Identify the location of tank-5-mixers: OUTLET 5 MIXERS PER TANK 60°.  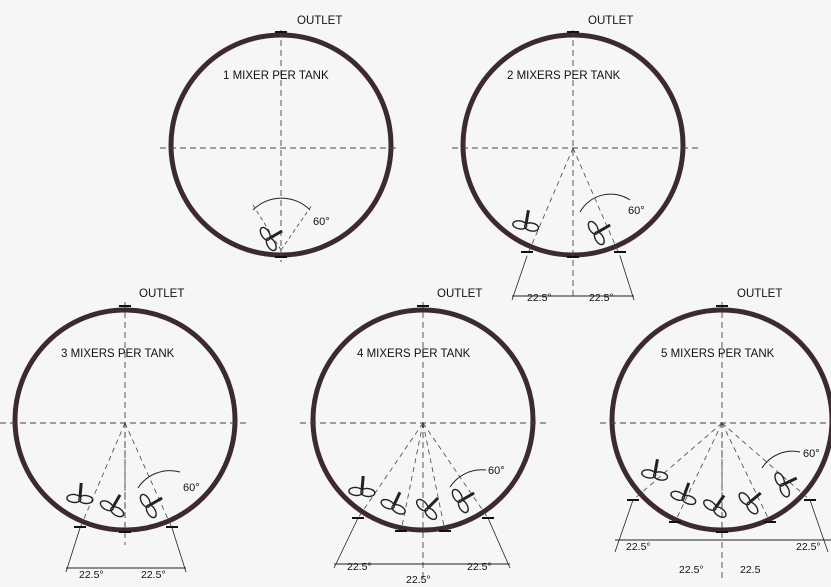
(715, 434).